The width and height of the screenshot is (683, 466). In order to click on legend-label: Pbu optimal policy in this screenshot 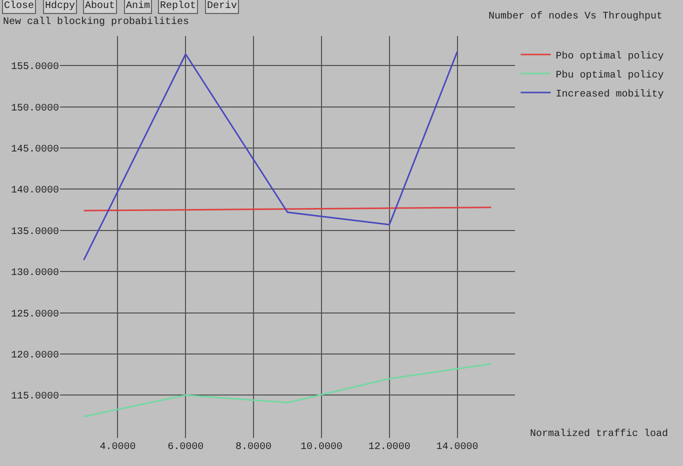, I will do `click(610, 75)`.